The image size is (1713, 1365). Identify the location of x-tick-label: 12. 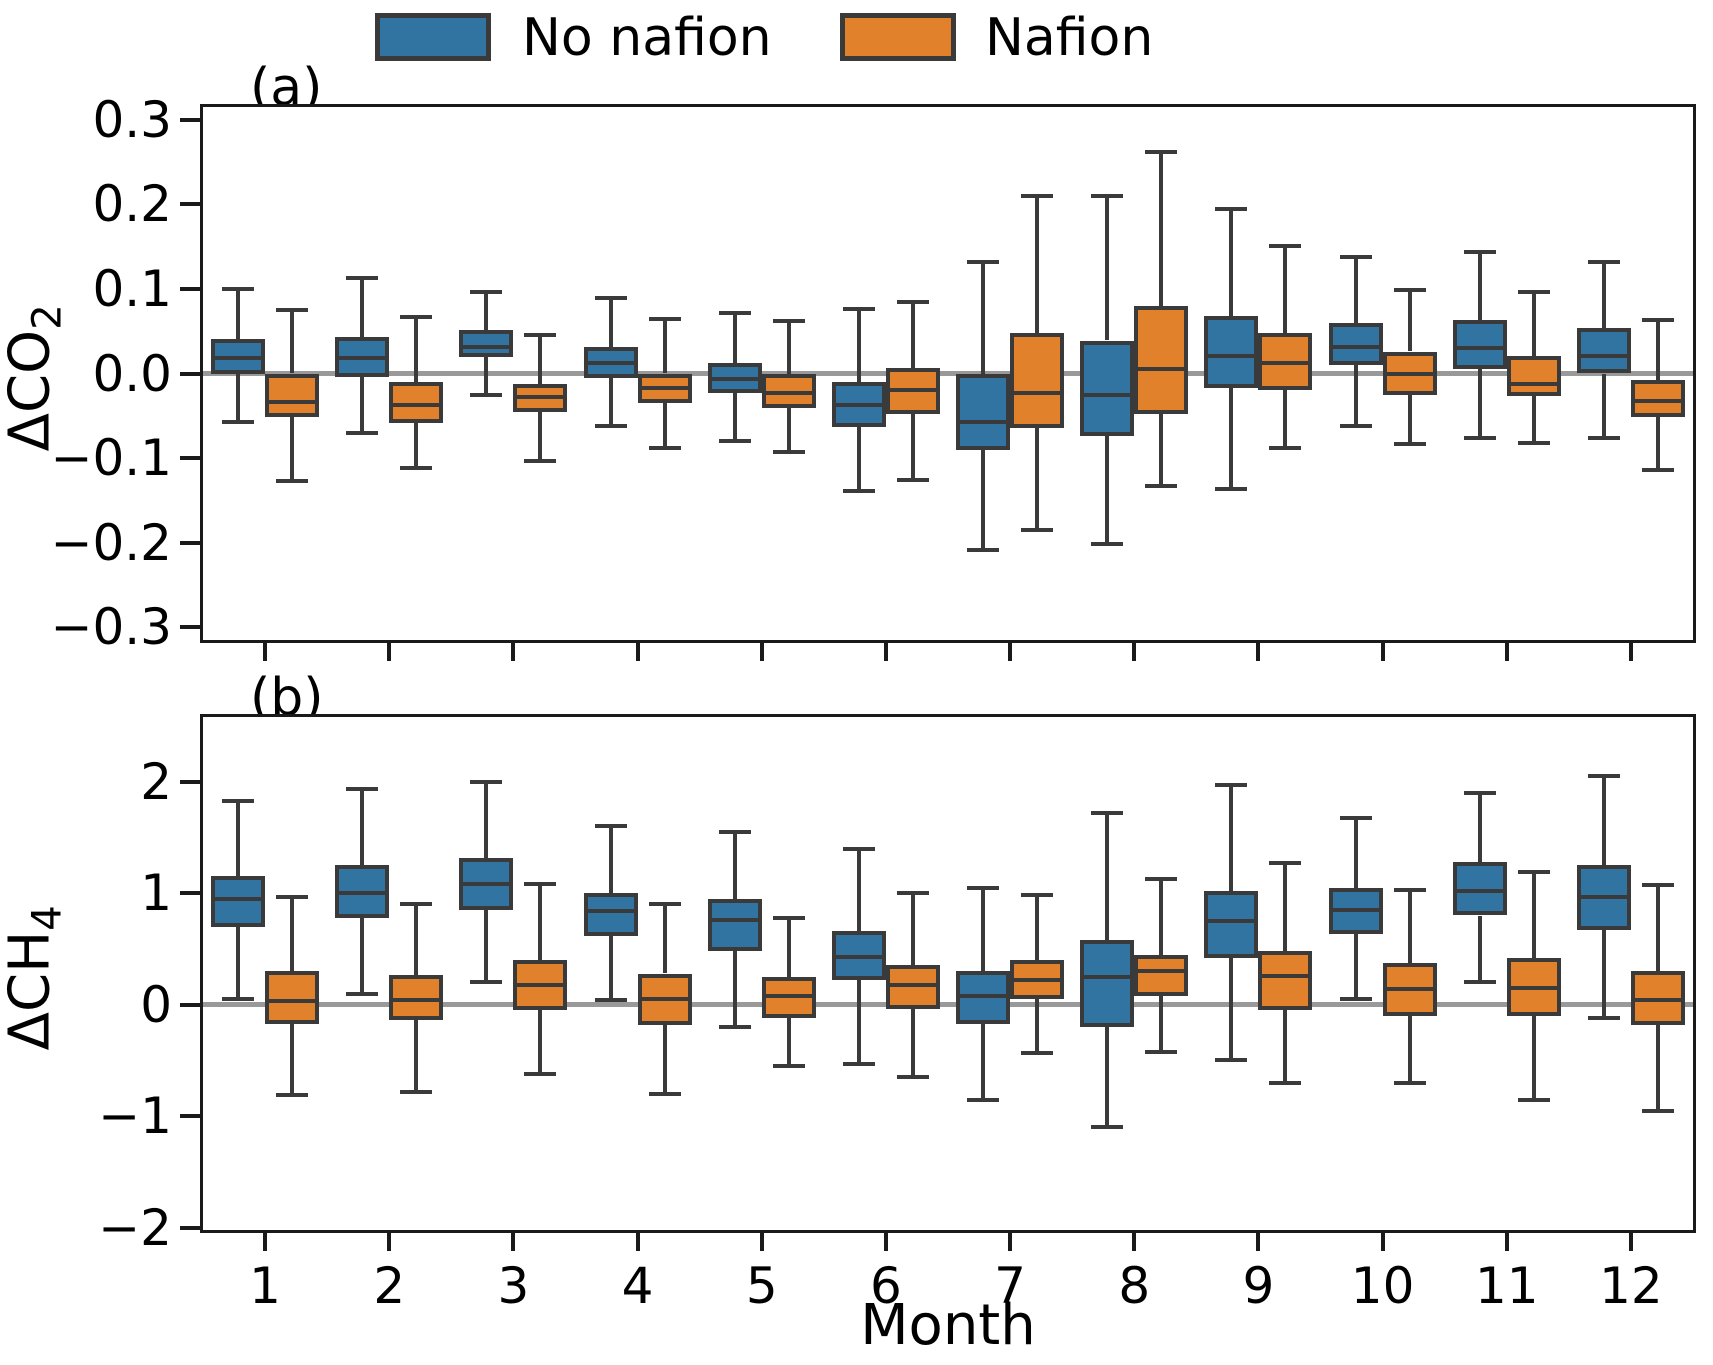
(1631, 1286).